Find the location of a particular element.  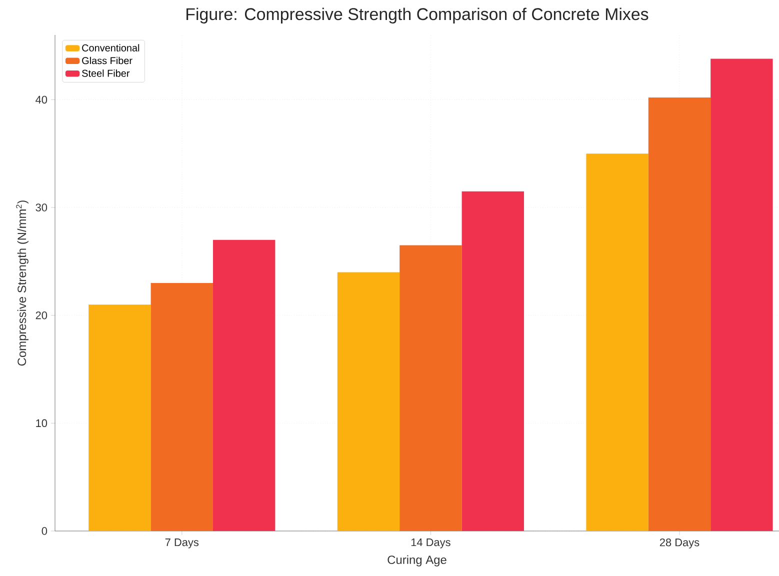

x-axis-title: Curing Age is located at coordinates (417, 560).